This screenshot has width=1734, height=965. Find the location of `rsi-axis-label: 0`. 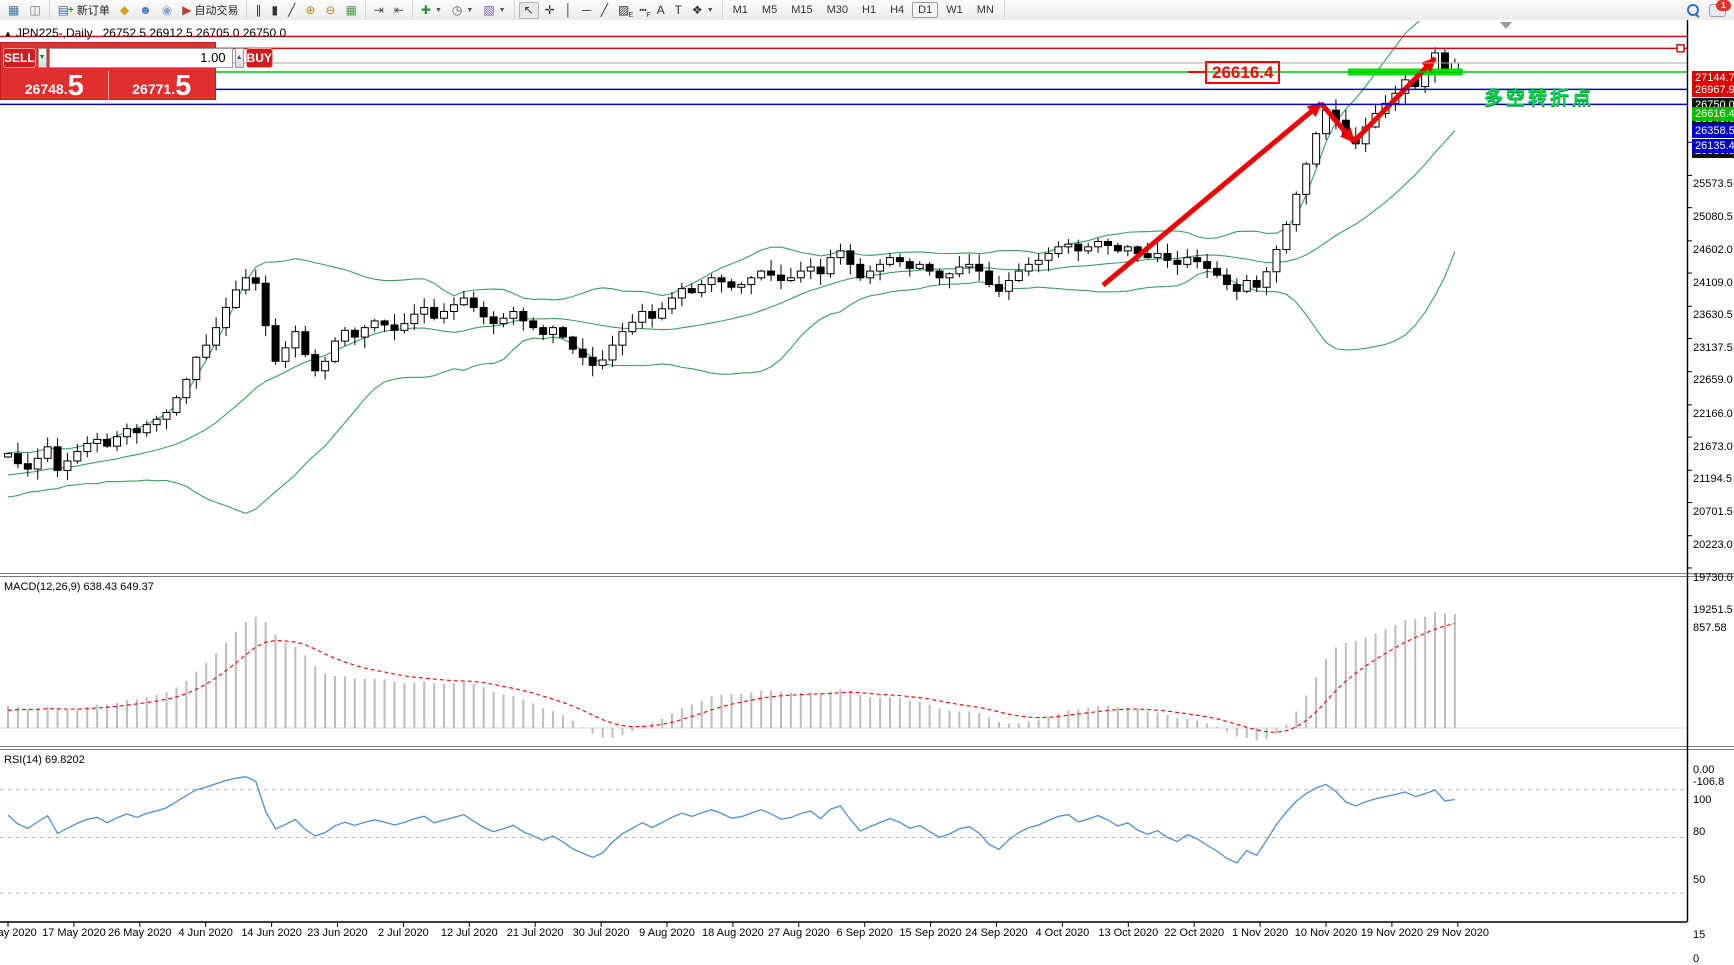

rsi-axis-label: 0 is located at coordinates (1696, 959).